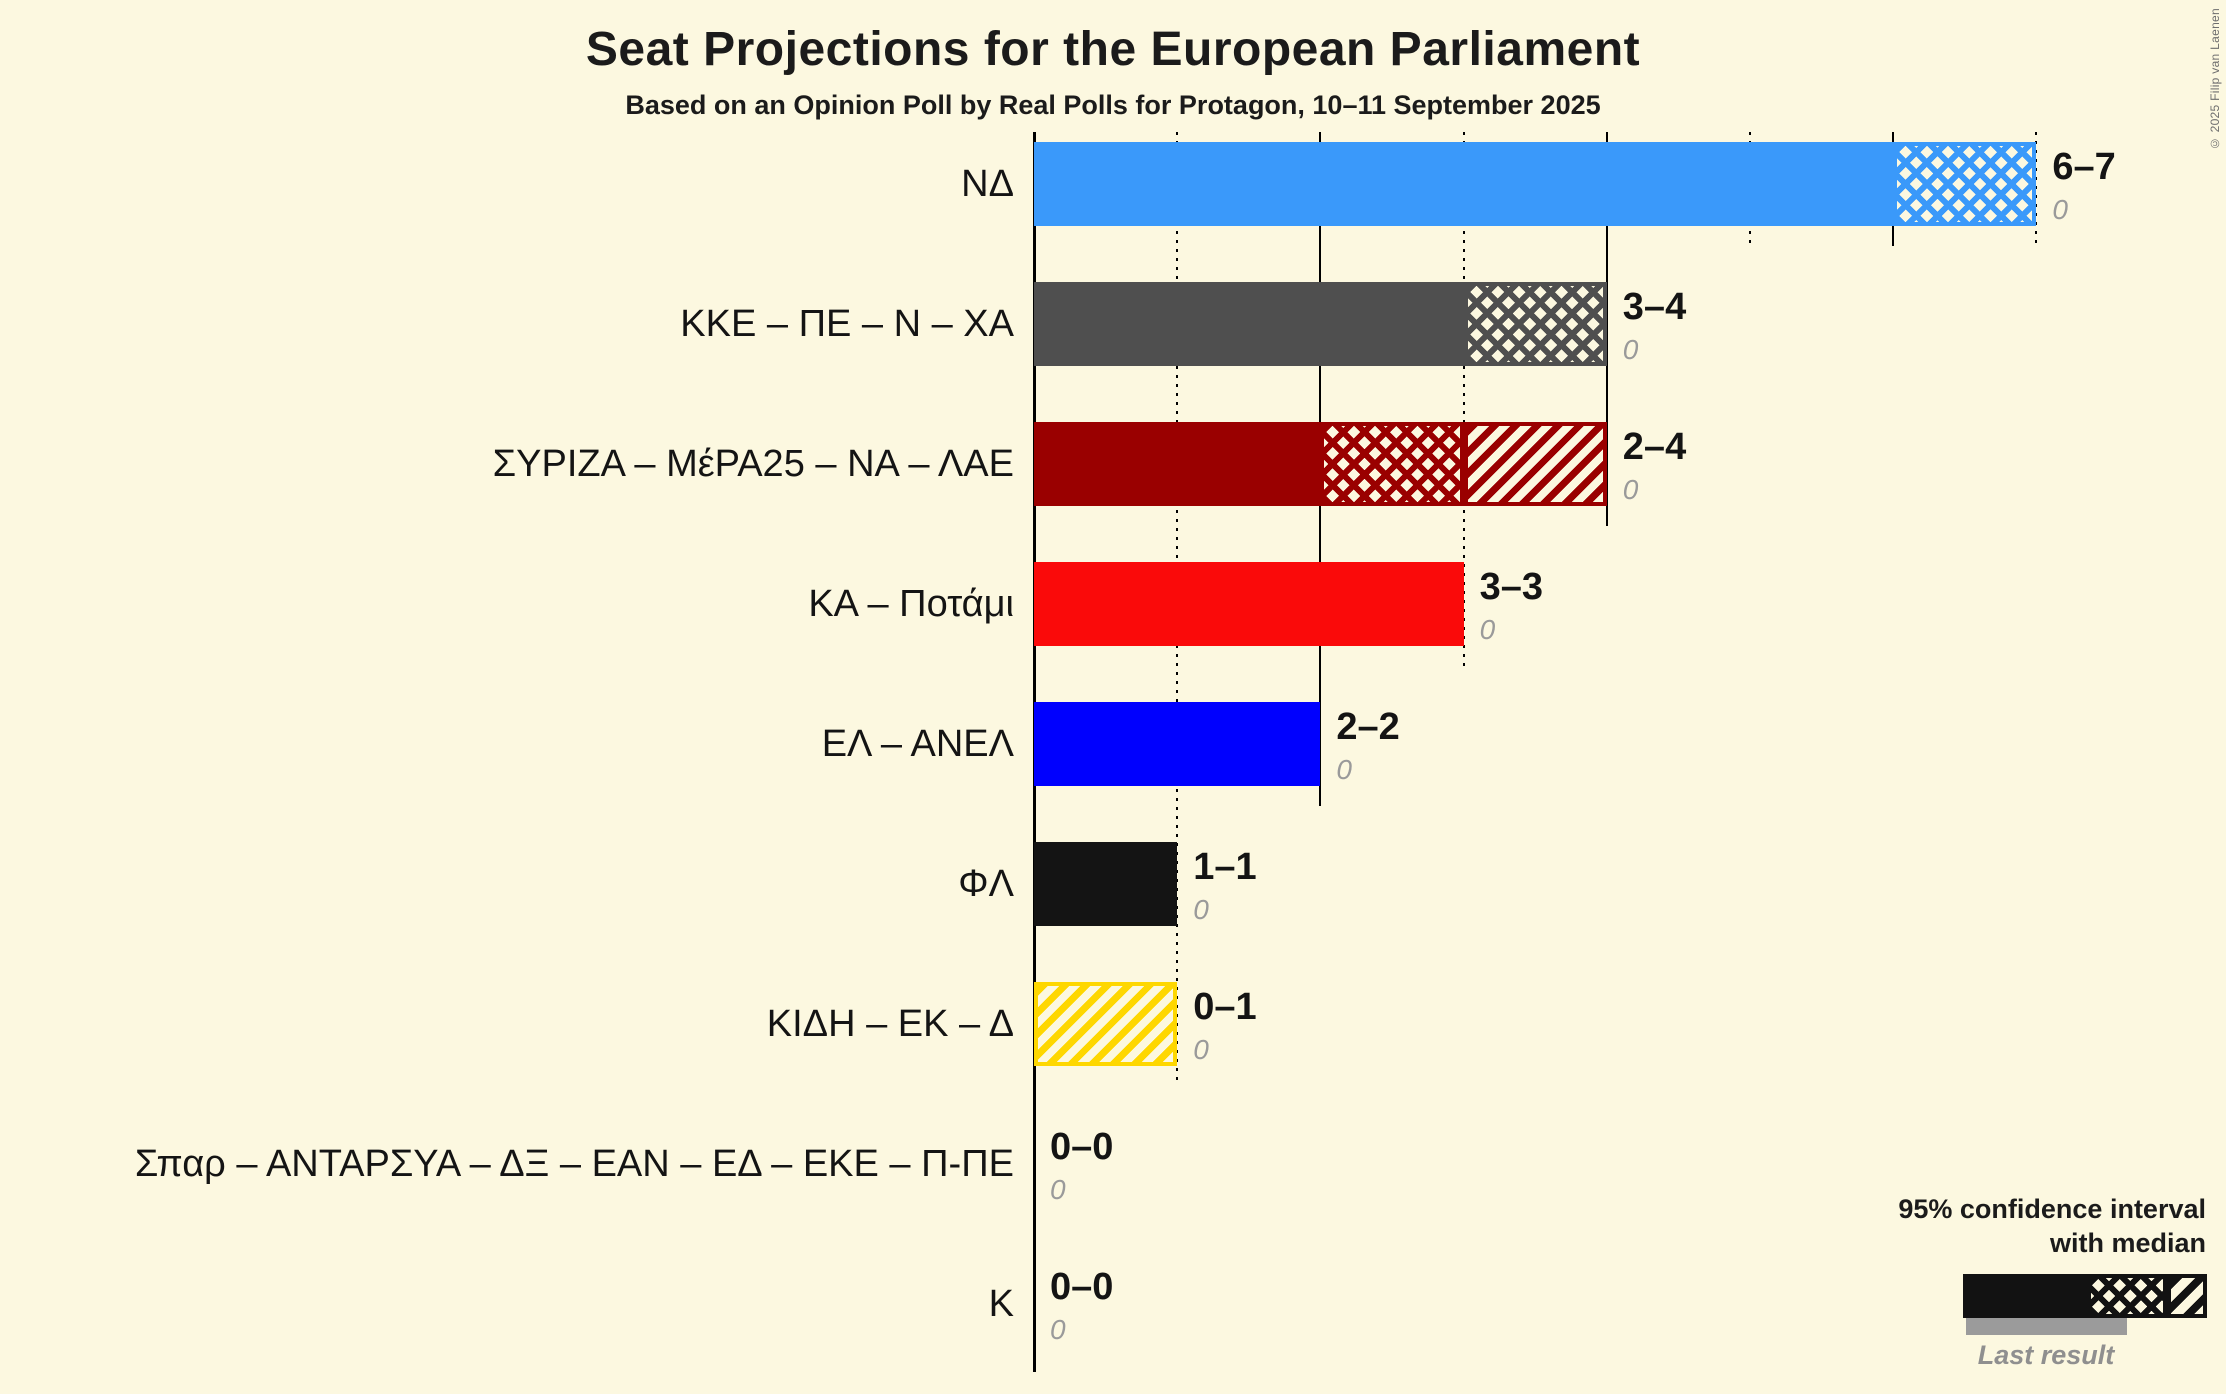 This screenshot has height=1394, width=2226. Describe the element at coordinates (2046, 1355) in the screenshot. I see `legend-last-result-label: Last result` at that location.